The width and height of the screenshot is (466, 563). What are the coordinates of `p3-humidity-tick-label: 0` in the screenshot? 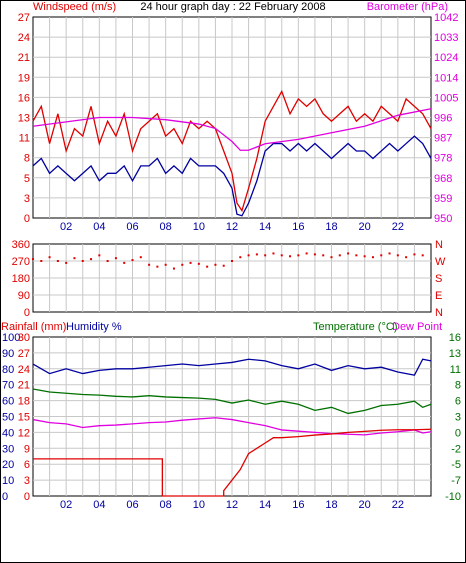 It's located at (5, 497).